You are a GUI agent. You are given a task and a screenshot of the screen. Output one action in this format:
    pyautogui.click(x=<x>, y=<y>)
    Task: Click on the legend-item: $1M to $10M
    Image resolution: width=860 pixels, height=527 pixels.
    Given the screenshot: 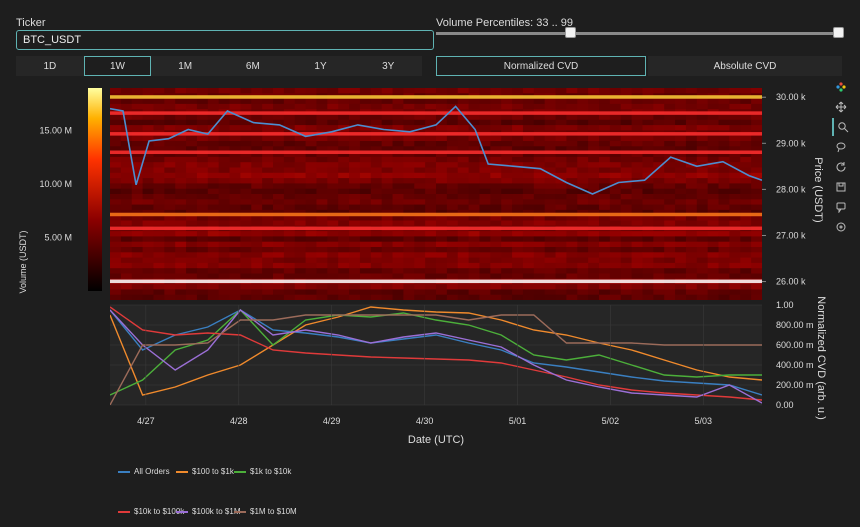 What is the action you would take?
    pyautogui.click(x=265, y=511)
    